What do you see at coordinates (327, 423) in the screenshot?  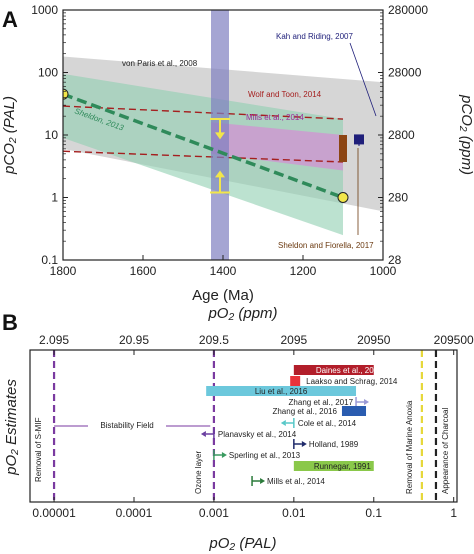 I see `estimate-label: Cole et al., 2014` at bounding box center [327, 423].